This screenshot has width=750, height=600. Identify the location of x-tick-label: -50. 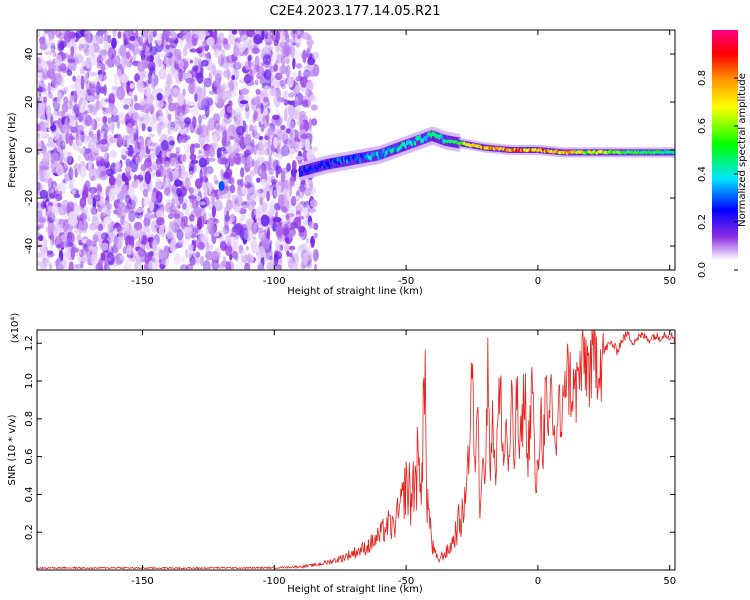
(406, 281).